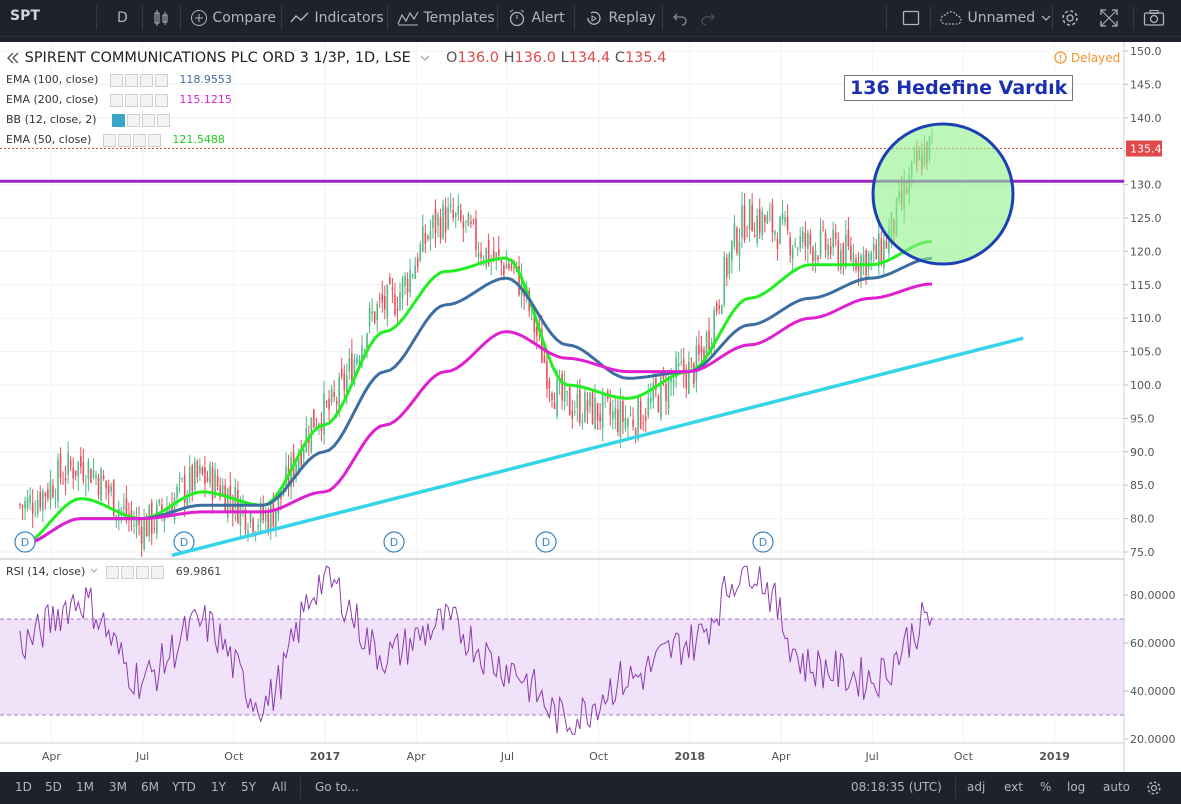 The height and width of the screenshot is (804, 1181). What do you see at coordinates (89, 120) in the screenshot?
I see `study-legend-bb: BB (12, close, 2)` at bounding box center [89, 120].